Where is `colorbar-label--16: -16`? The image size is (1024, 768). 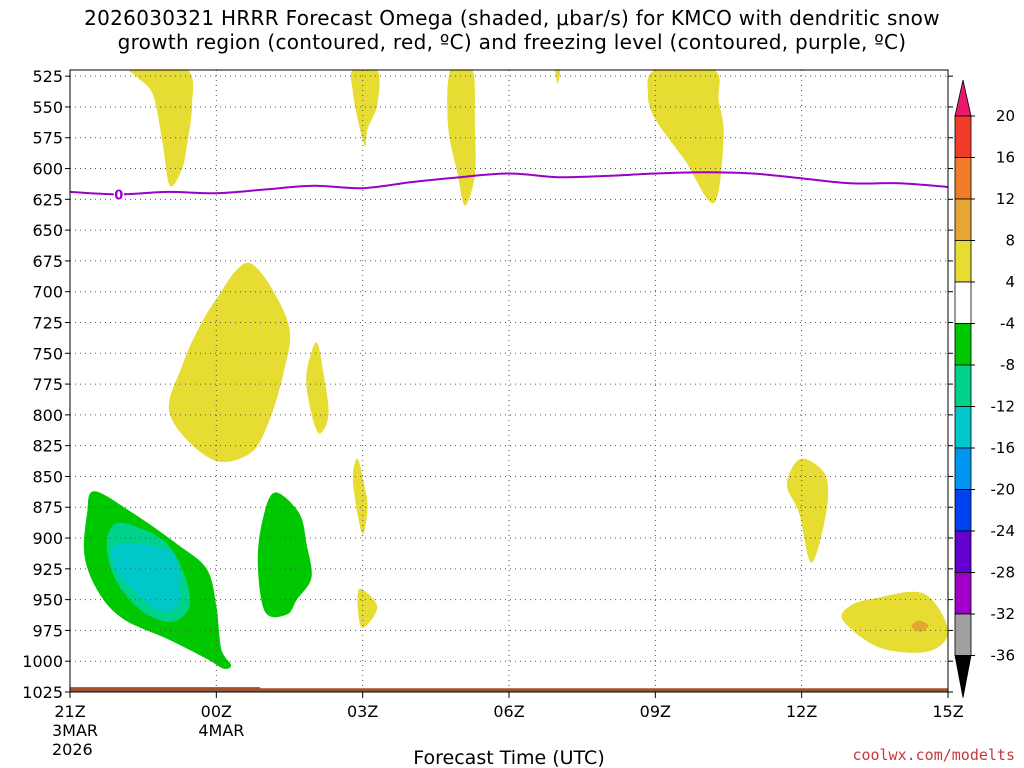 colorbar-label--16: -16 is located at coordinates (1003, 448).